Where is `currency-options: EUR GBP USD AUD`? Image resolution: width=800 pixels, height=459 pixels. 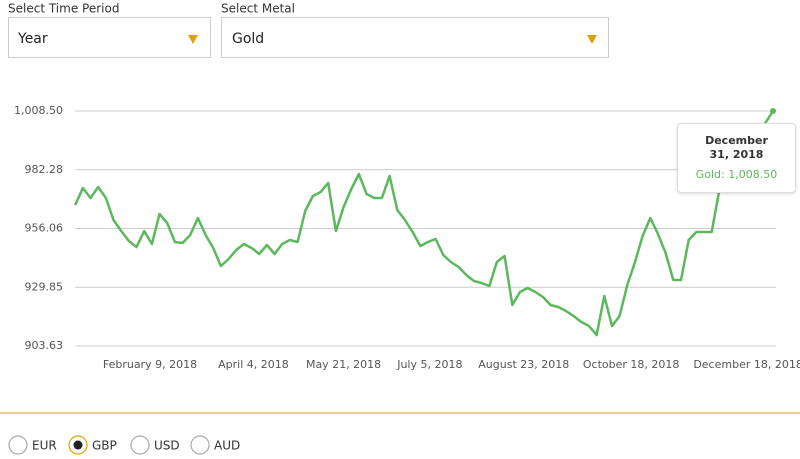 currency-options: EUR GBP USD AUD is located at coordinates (124, 445).